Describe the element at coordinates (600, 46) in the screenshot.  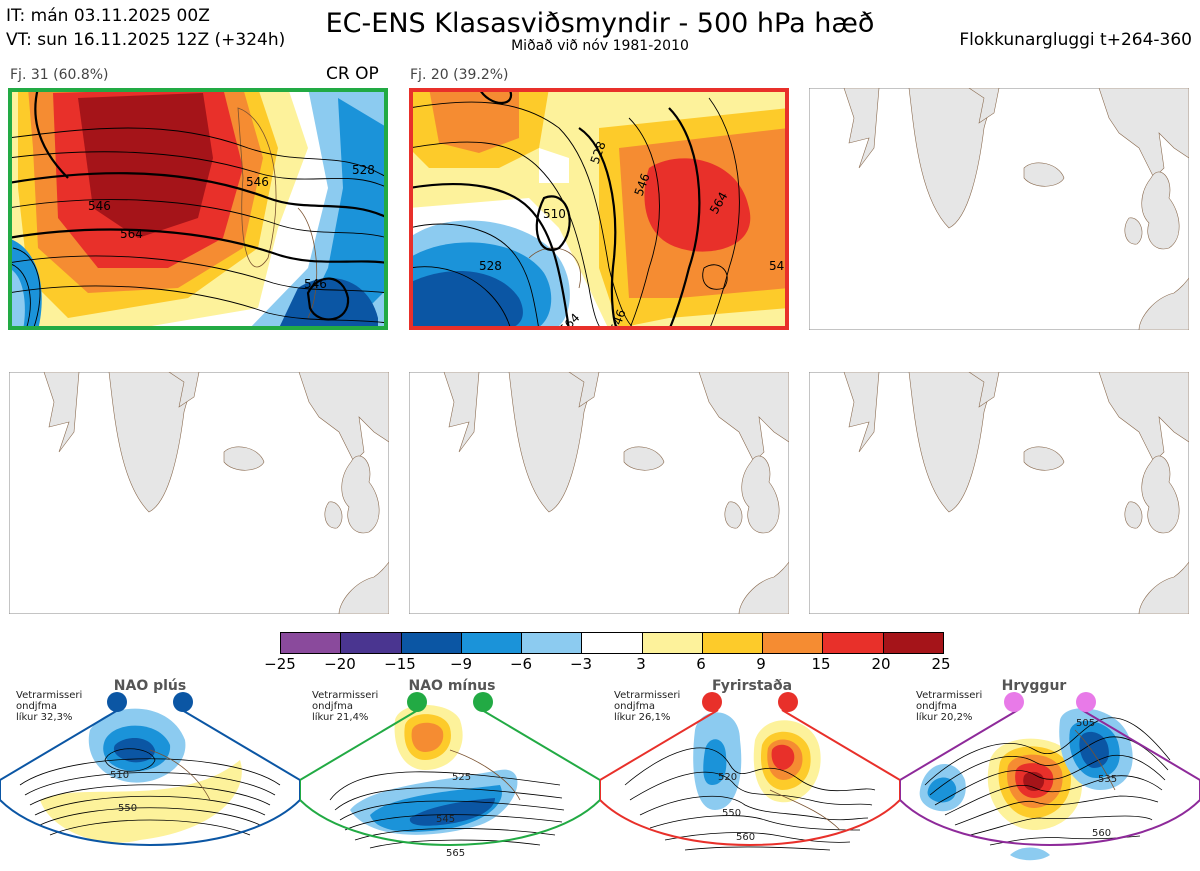
I see `page-subtitle: Miðað við nóv 1981-2010` at that location.